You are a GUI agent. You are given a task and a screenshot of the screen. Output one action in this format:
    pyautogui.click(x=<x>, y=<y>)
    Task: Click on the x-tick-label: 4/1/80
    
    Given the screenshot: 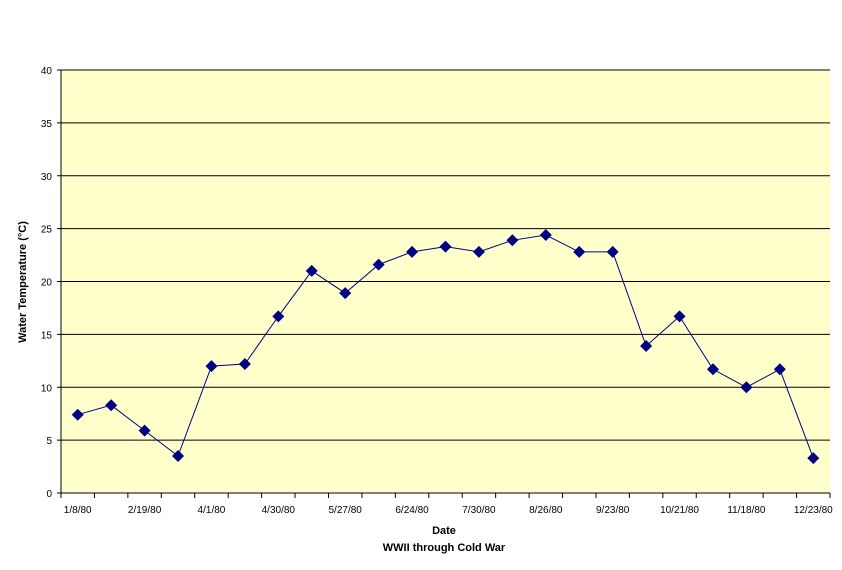 What is the action you would take?
    pyautogui.click(x=212, y=510)
    